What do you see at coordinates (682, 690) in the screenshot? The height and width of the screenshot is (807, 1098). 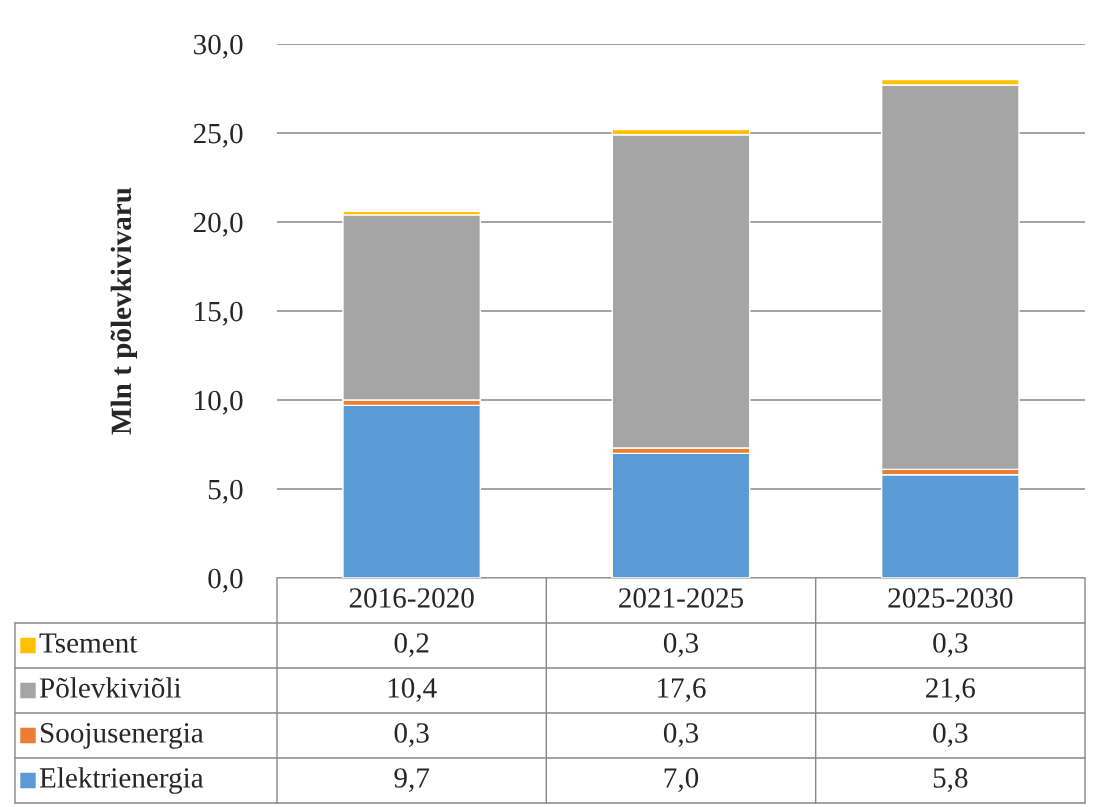 I see `data-label: 17,6` at bounding box center [682, 690].